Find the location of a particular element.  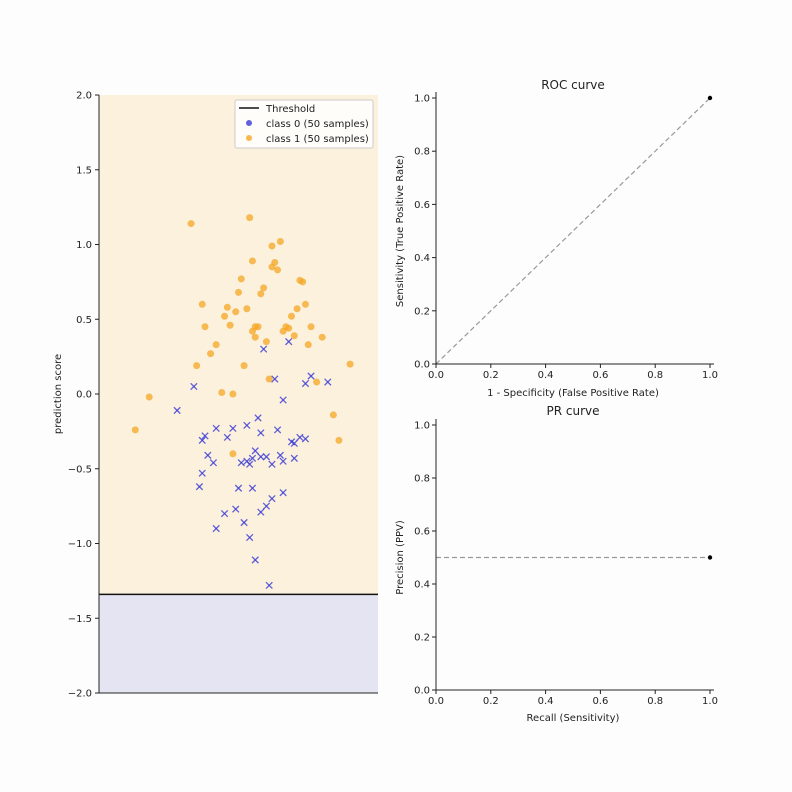

legend-box is located at coordinates (304, 124).